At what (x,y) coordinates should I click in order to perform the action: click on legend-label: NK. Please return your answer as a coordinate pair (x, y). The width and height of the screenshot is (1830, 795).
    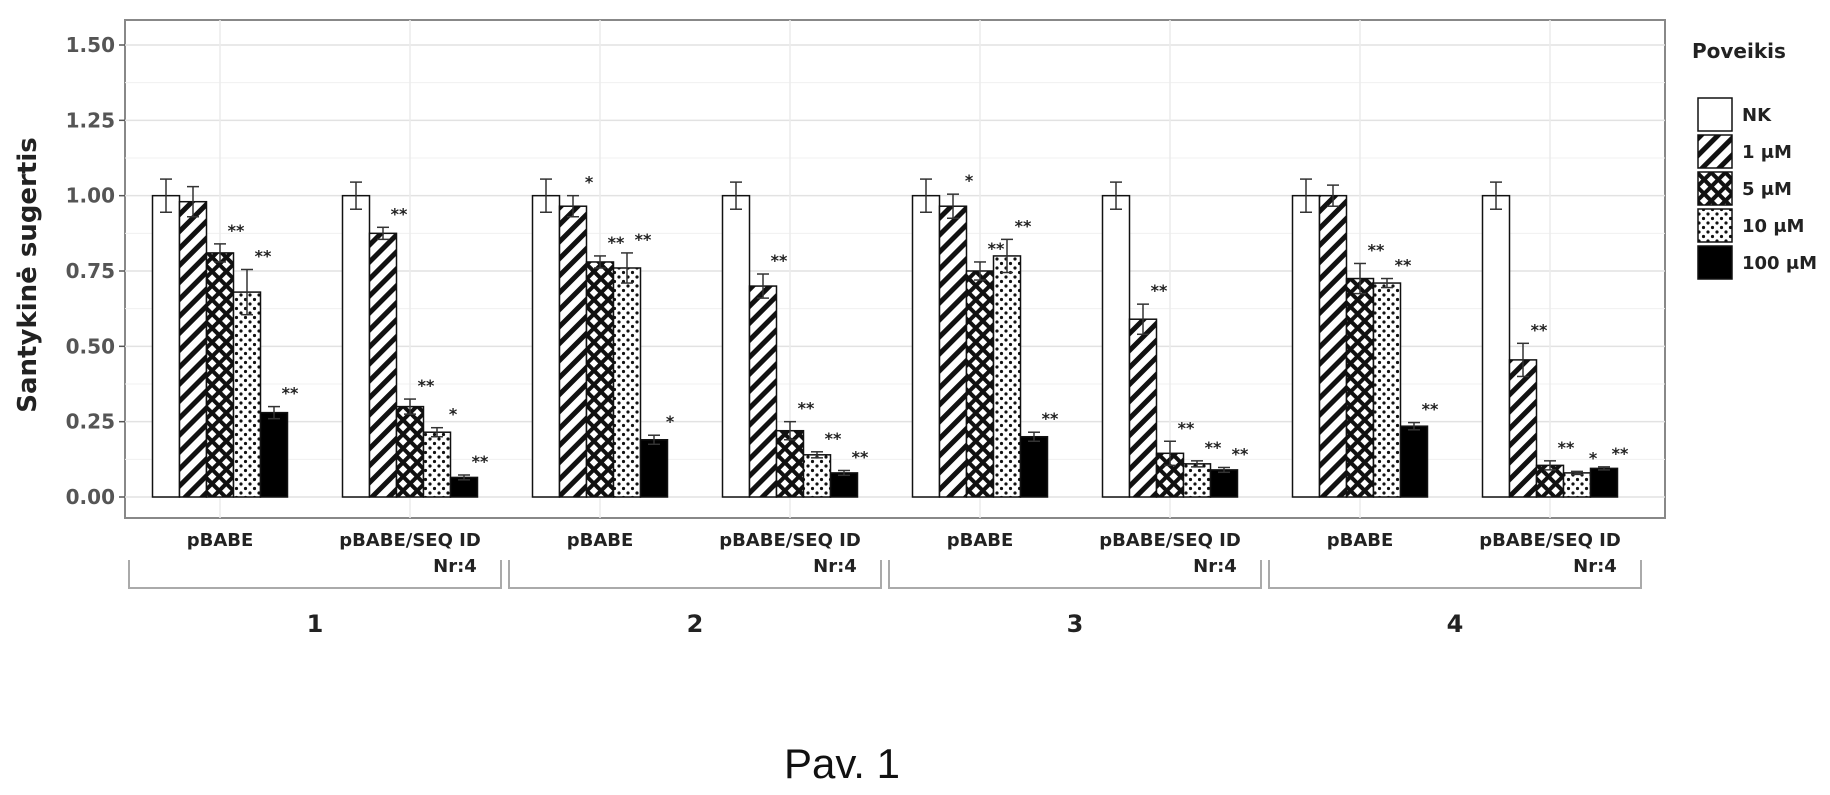
    Looking at the image, I should click on (1757, 115).